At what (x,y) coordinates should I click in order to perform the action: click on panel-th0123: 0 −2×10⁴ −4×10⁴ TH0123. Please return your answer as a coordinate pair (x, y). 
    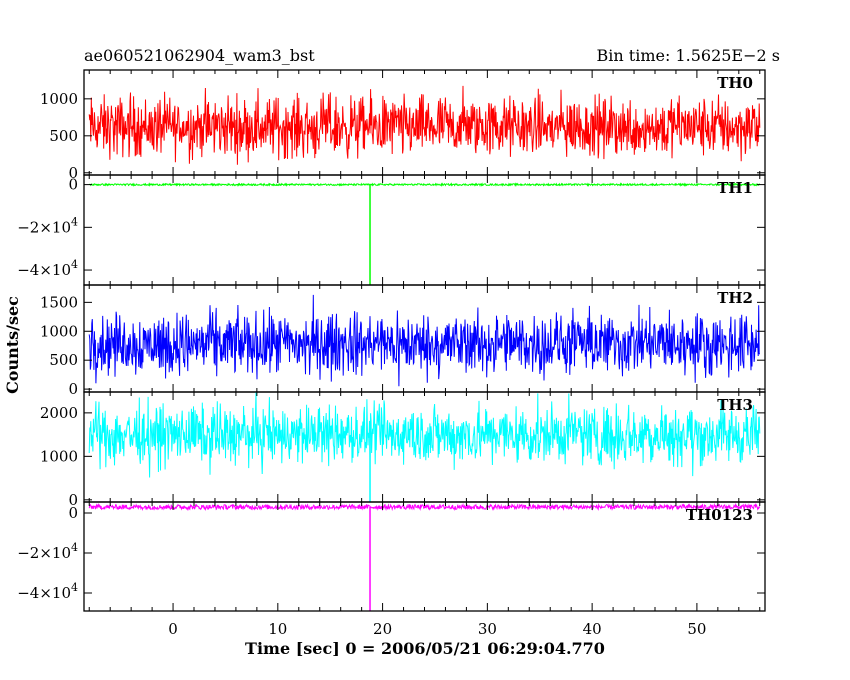
    Looking at the image, I should click on (391, 556).